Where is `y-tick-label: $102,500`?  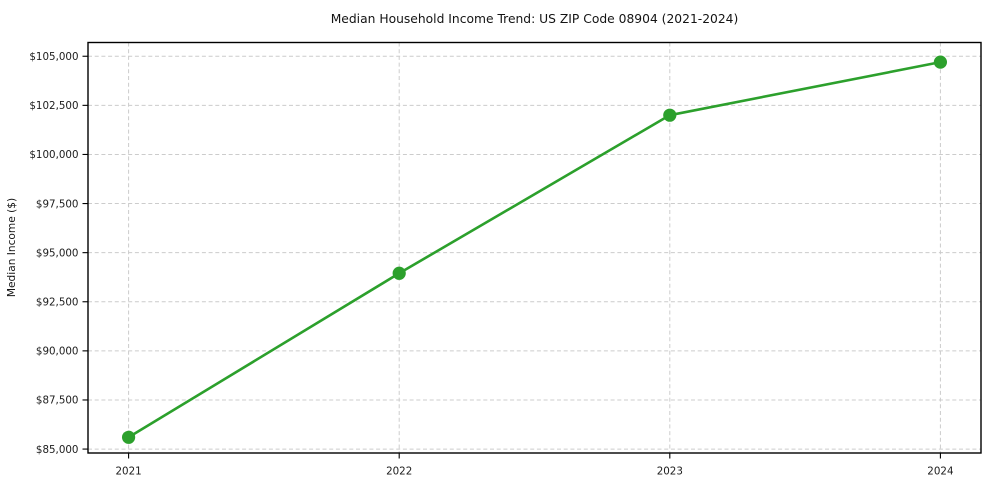
y-tick-label: $102,500 is located at coordinates (53, 106).